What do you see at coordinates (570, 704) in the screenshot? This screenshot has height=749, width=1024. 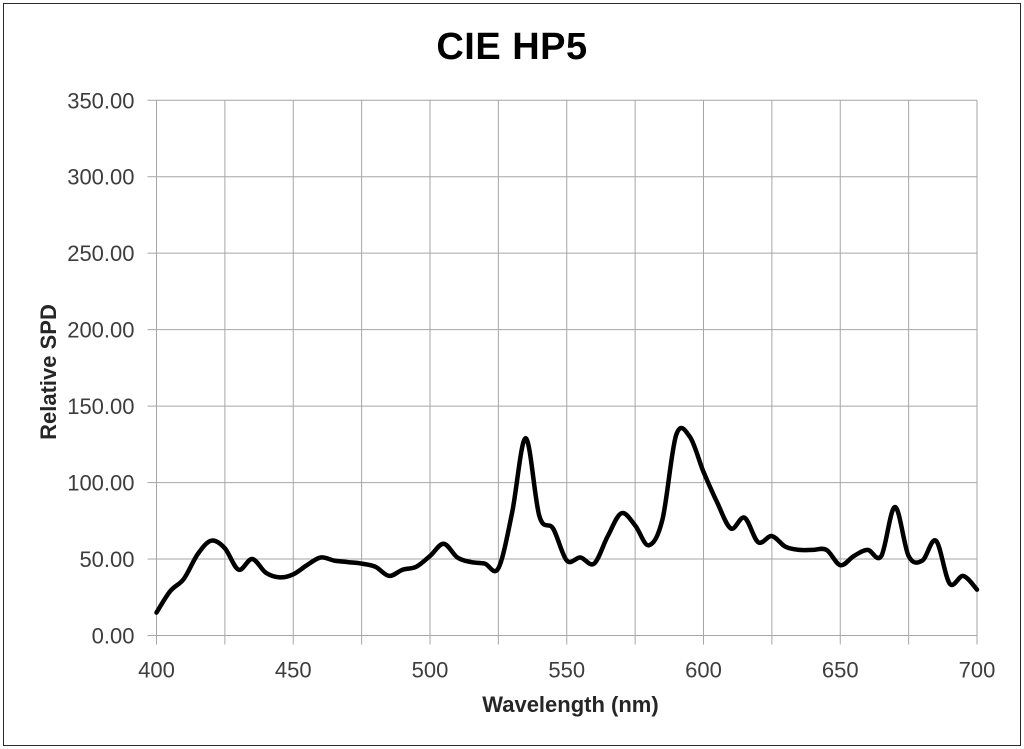 I see `x-axis-title: Wavelength (nm)` at bounding box center [570, 704].